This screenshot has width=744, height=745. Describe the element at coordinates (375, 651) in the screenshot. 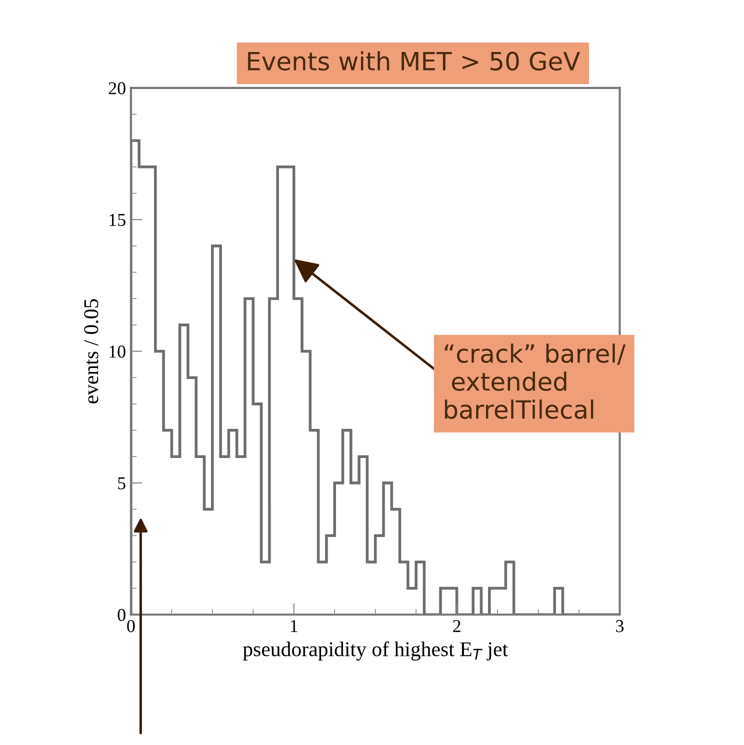

I see `x-axis-title: pseudorapidity of highest E$_{T}$ jet` at that location.